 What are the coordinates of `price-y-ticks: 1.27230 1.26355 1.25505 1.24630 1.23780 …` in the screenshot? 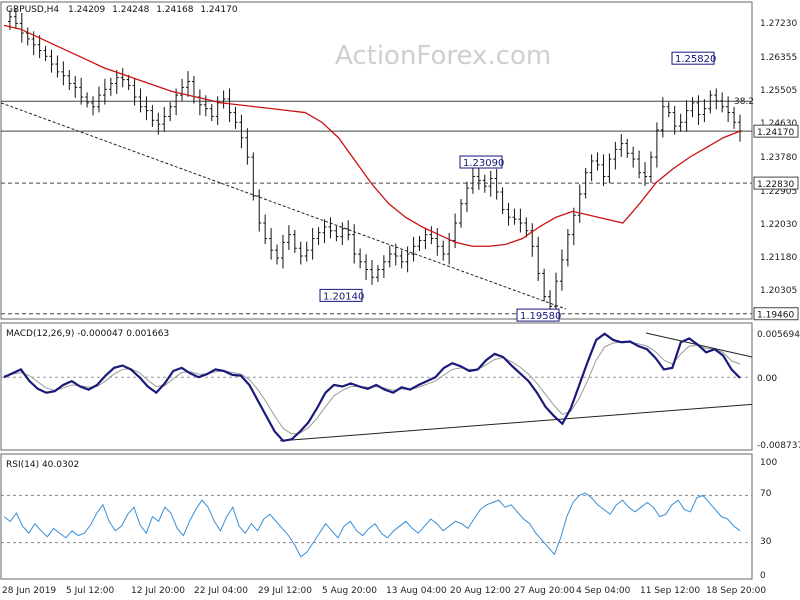 It's located at (778, 157).